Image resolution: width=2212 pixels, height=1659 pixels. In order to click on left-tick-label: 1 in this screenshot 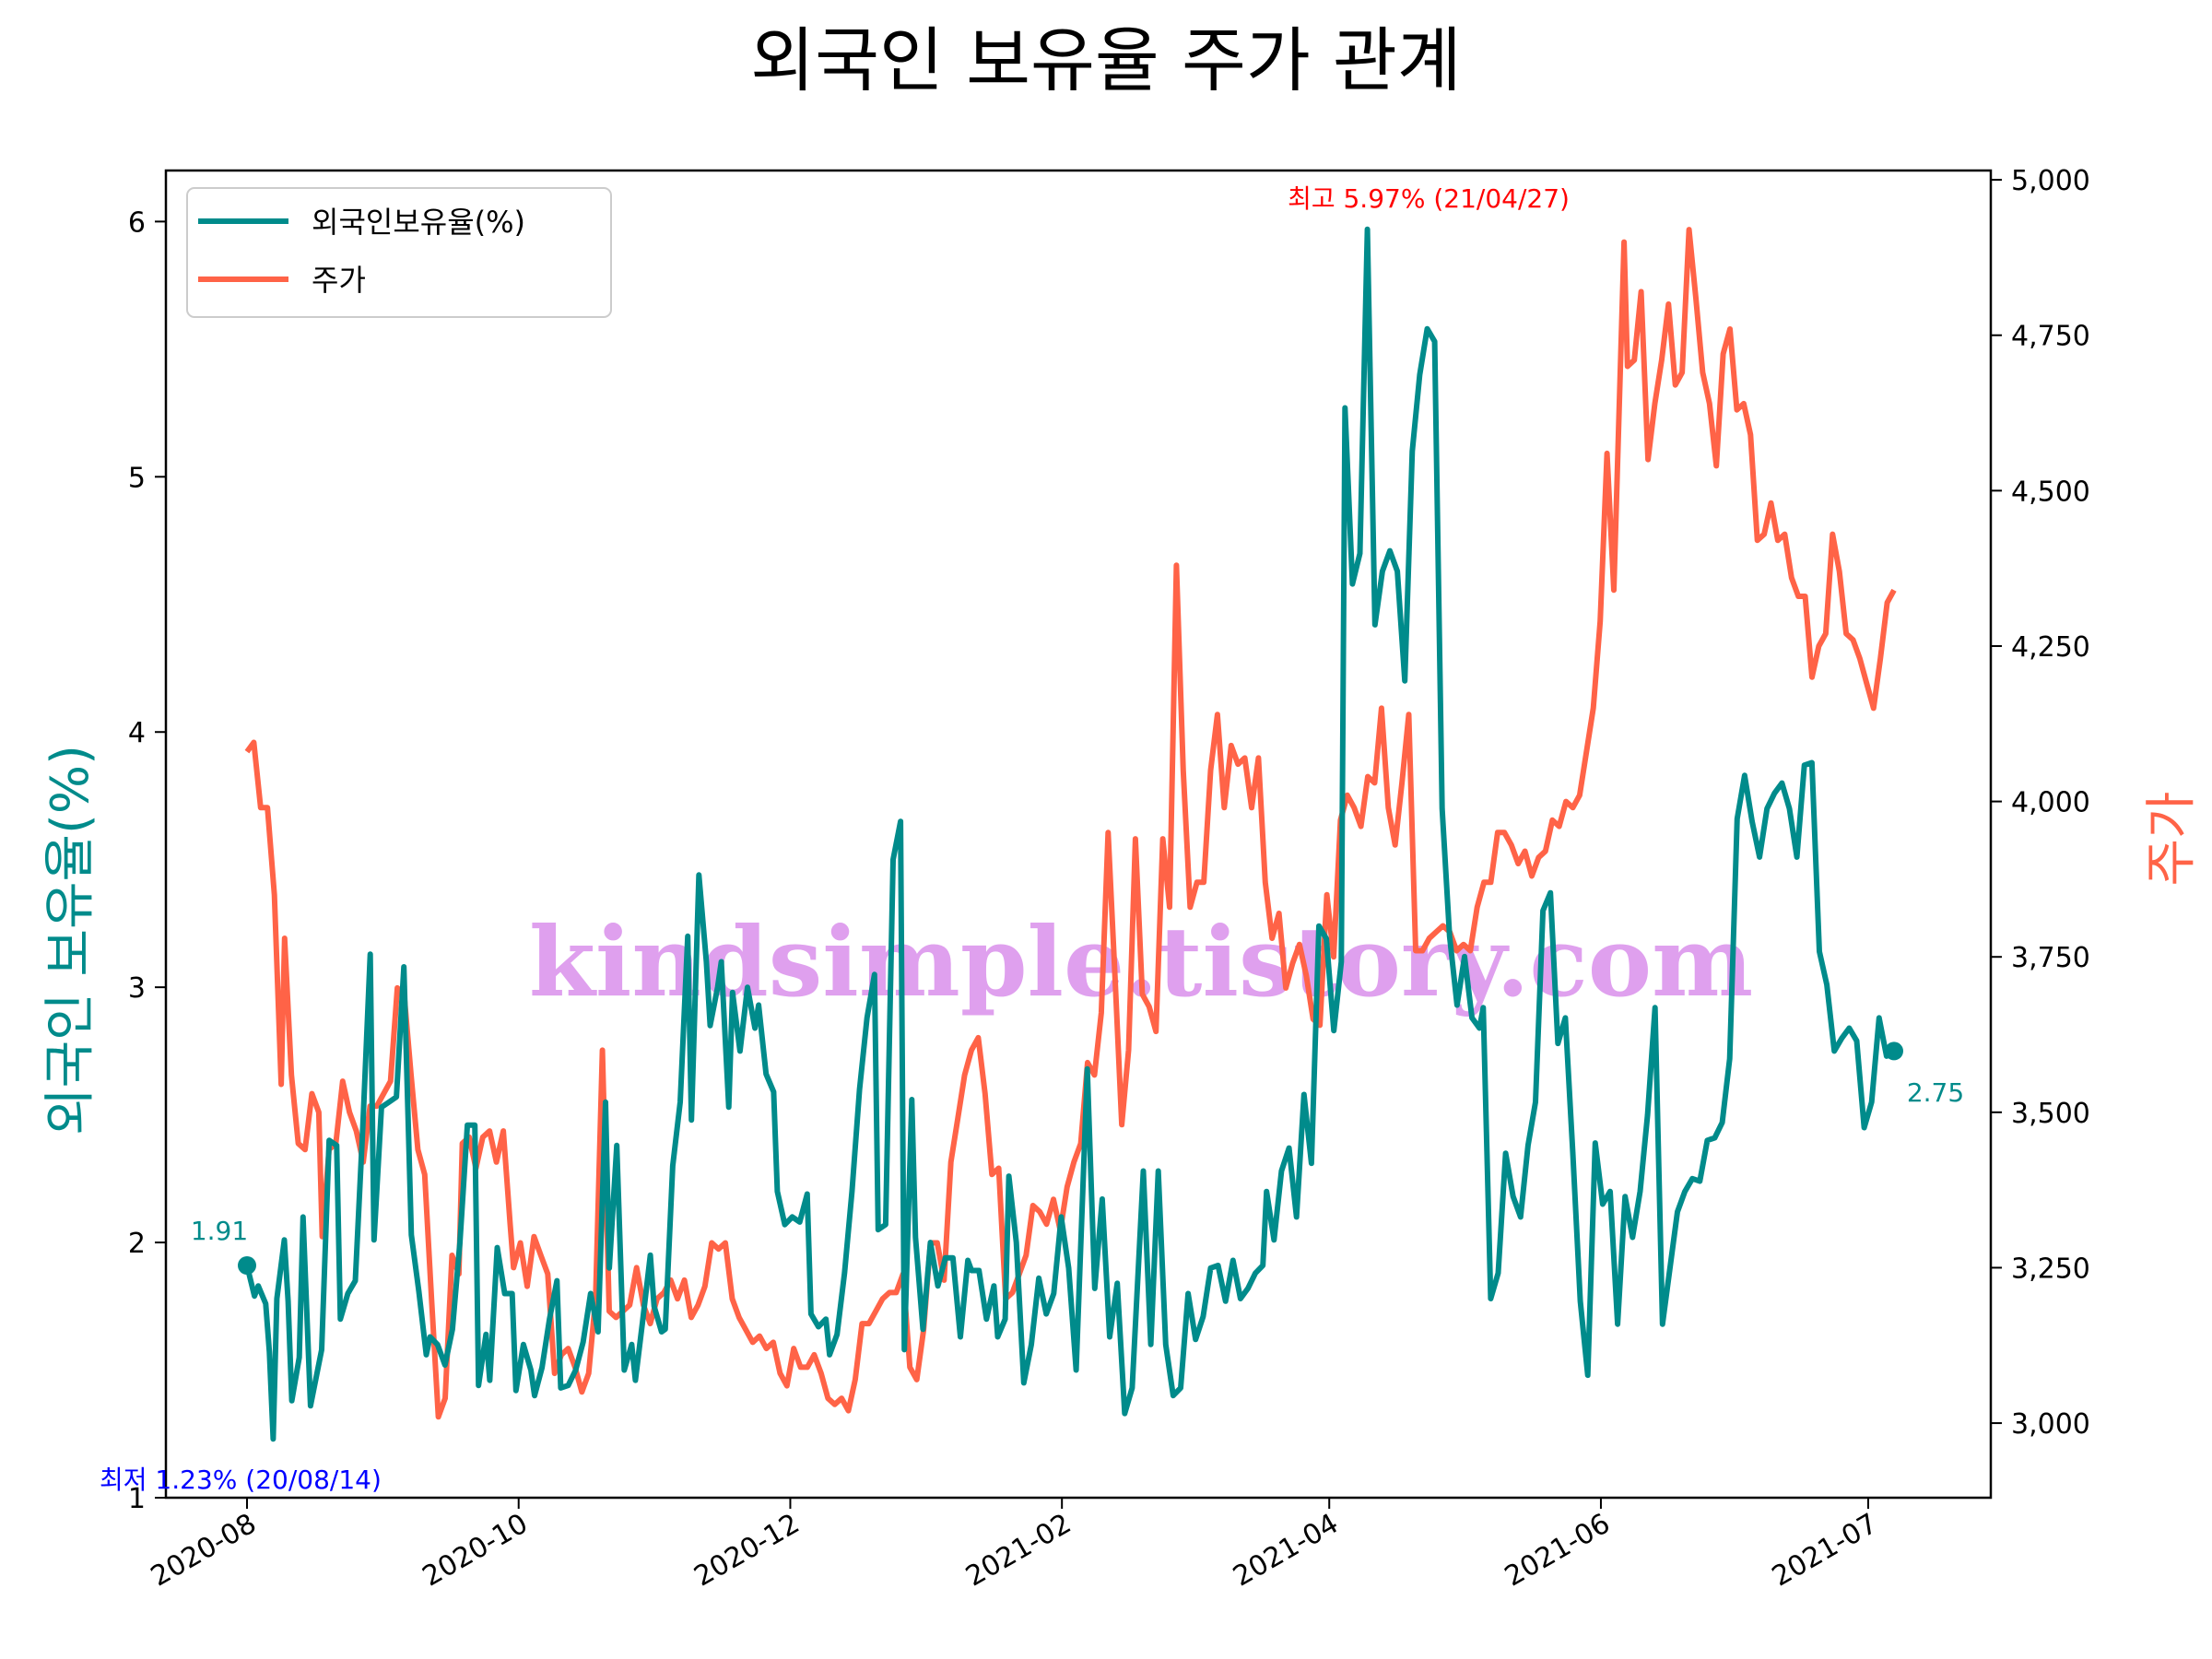, I will do `click(137, 1499)`.